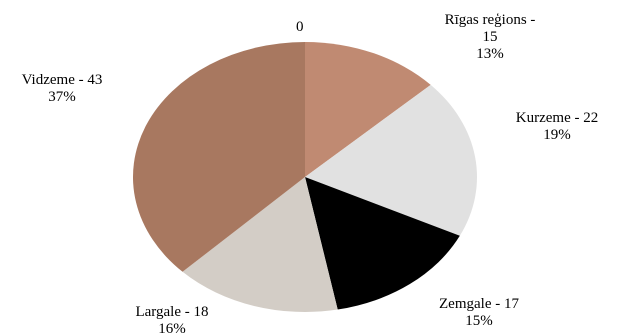 The width and height of the screenshot is (619, 334). I want to click on slice-label-line: 15, so click(490, 37).